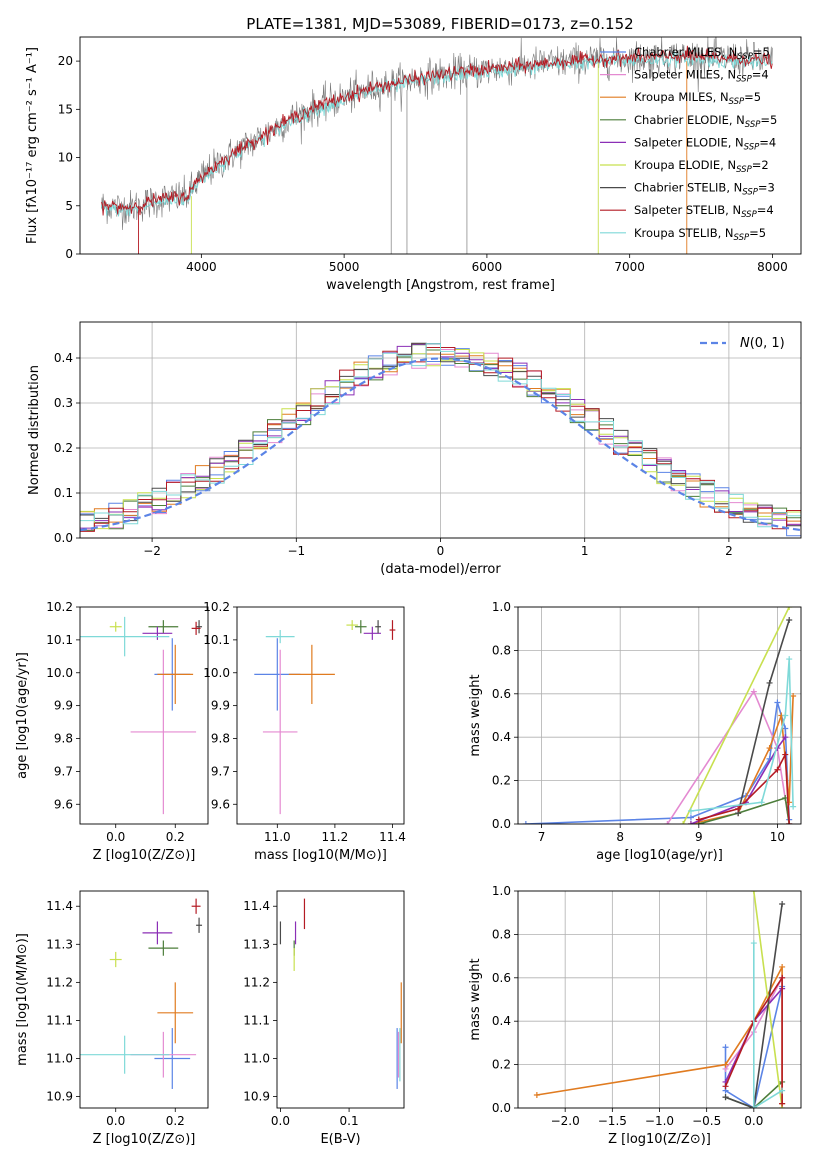  Describe the element at coordinates (63, 403) in the screenshot. I see `y-tick-label: 0.3` at that location.